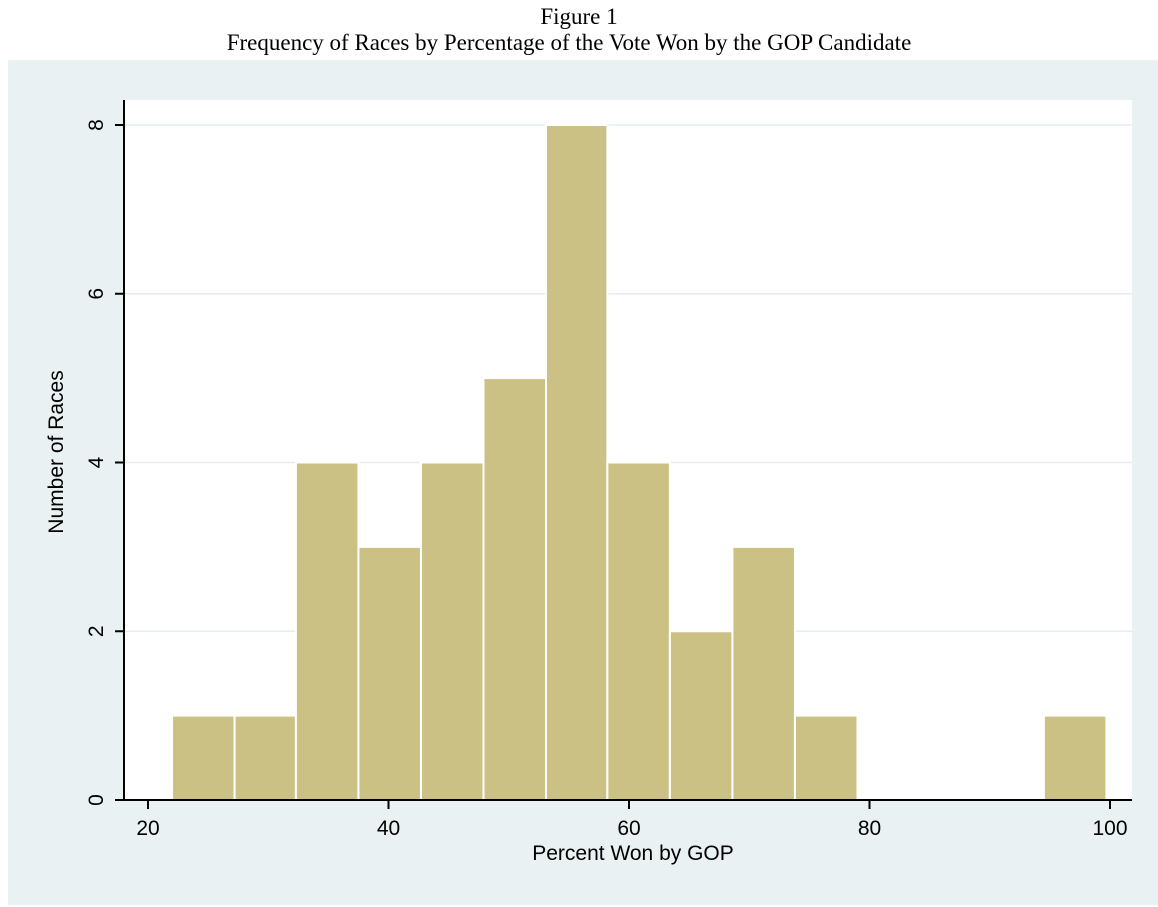 The width and height of the screenshot is (1158, 907). I want to click on y-tick-label: 2, so click(96, 631).